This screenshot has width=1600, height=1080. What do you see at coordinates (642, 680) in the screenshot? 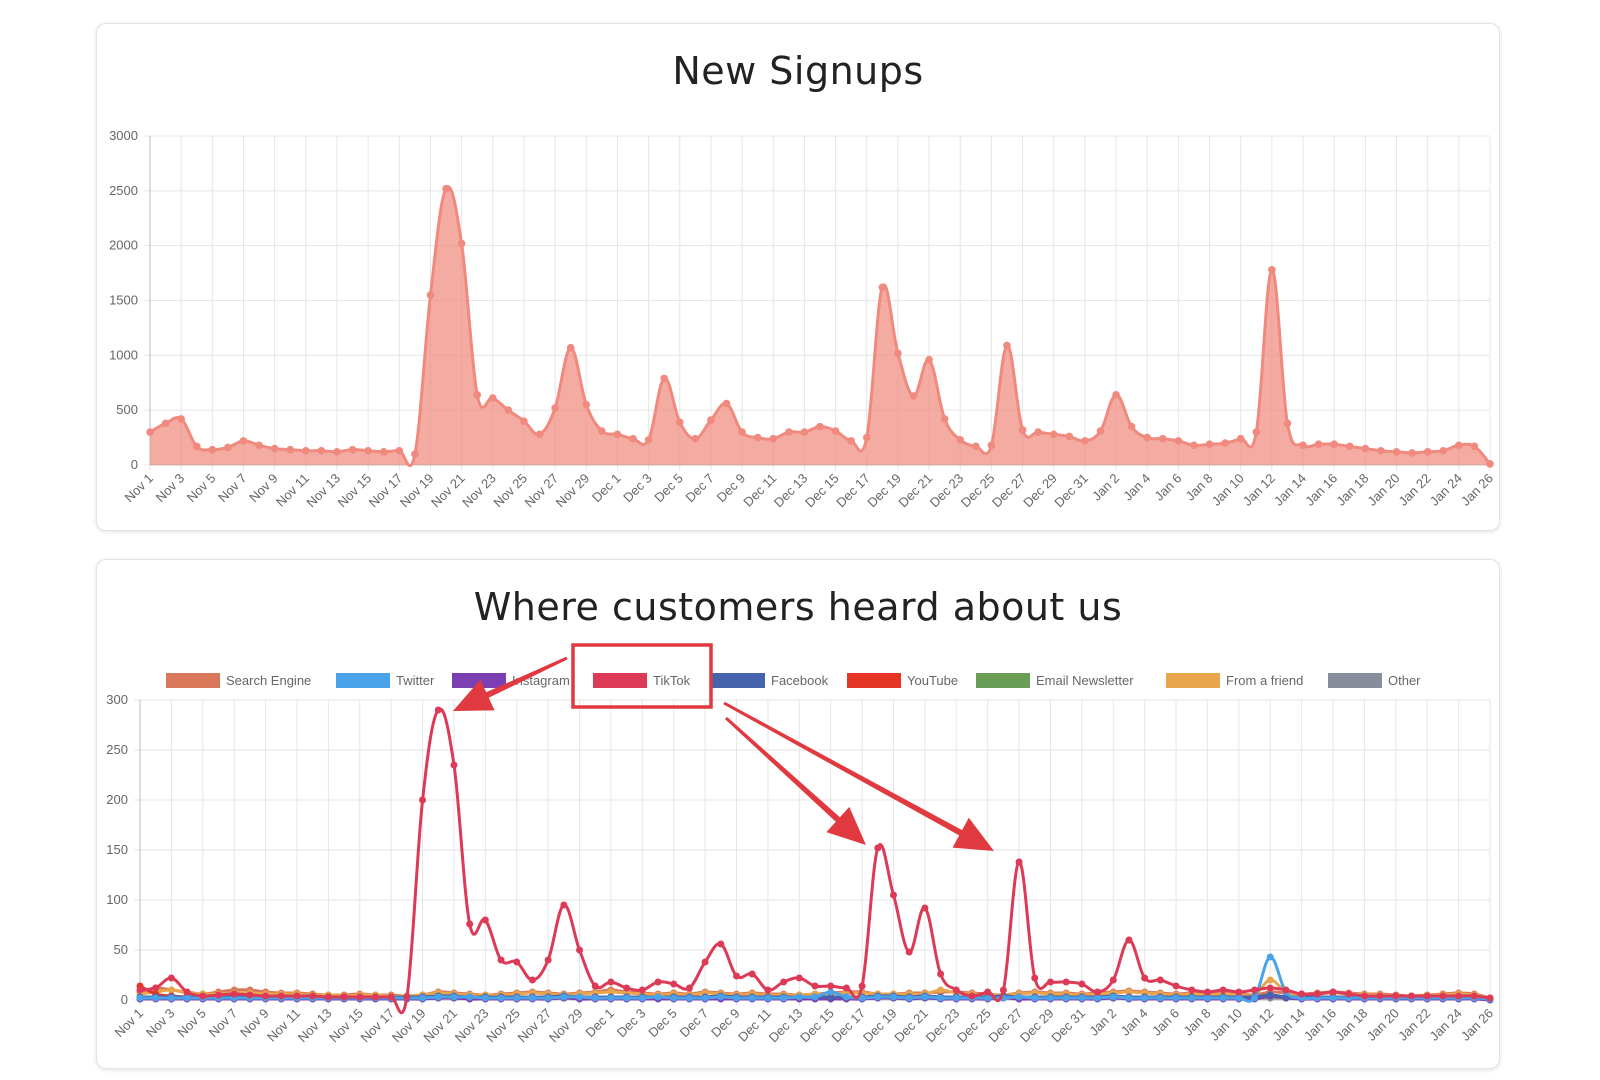
I see `legend-item-tiktok: TikTok` at bounding box center [642, 680].